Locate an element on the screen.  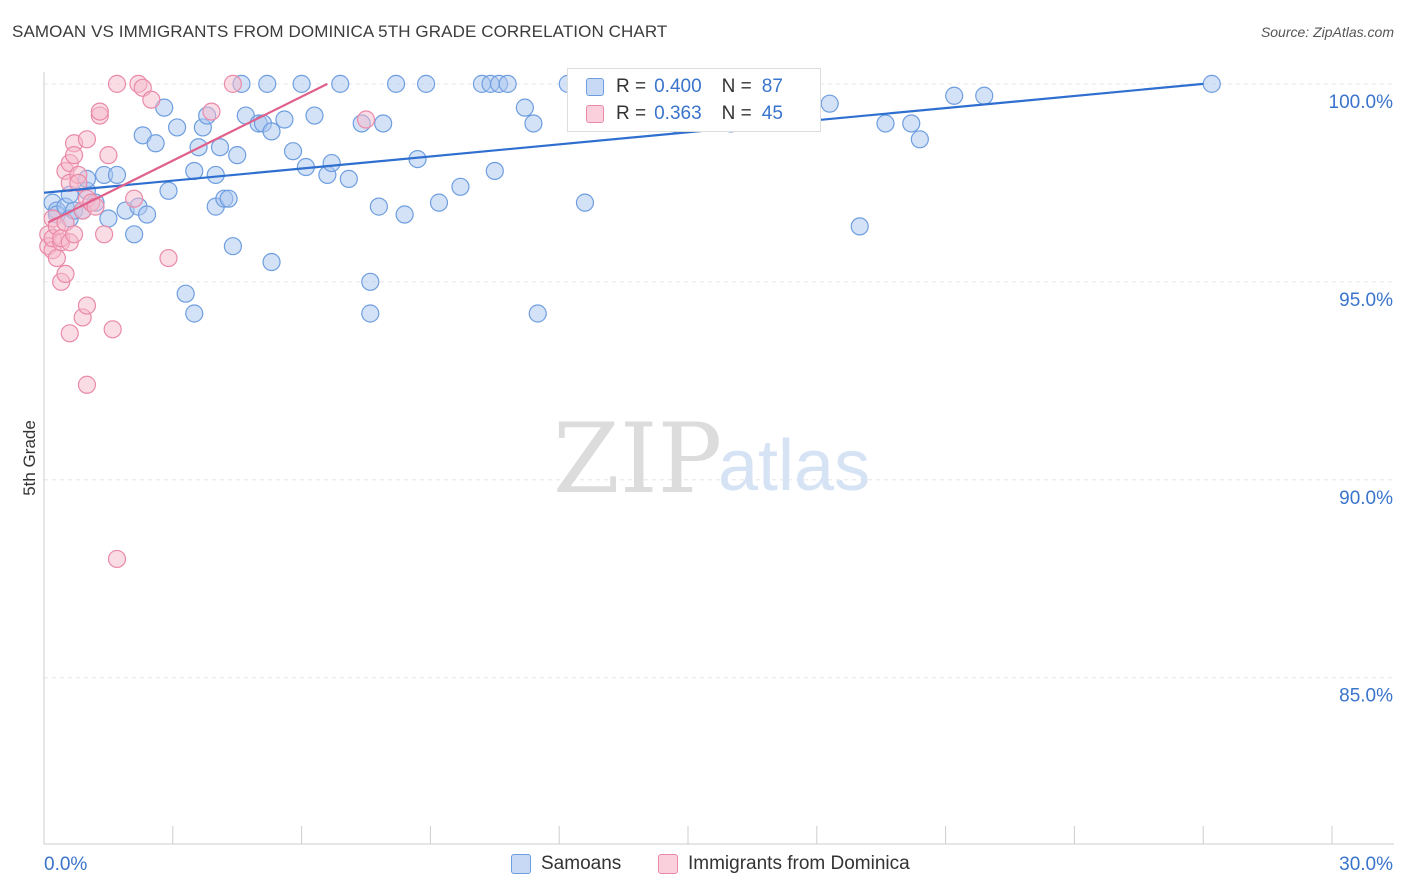
samoans-swatch is located at coordinates (595, 87).